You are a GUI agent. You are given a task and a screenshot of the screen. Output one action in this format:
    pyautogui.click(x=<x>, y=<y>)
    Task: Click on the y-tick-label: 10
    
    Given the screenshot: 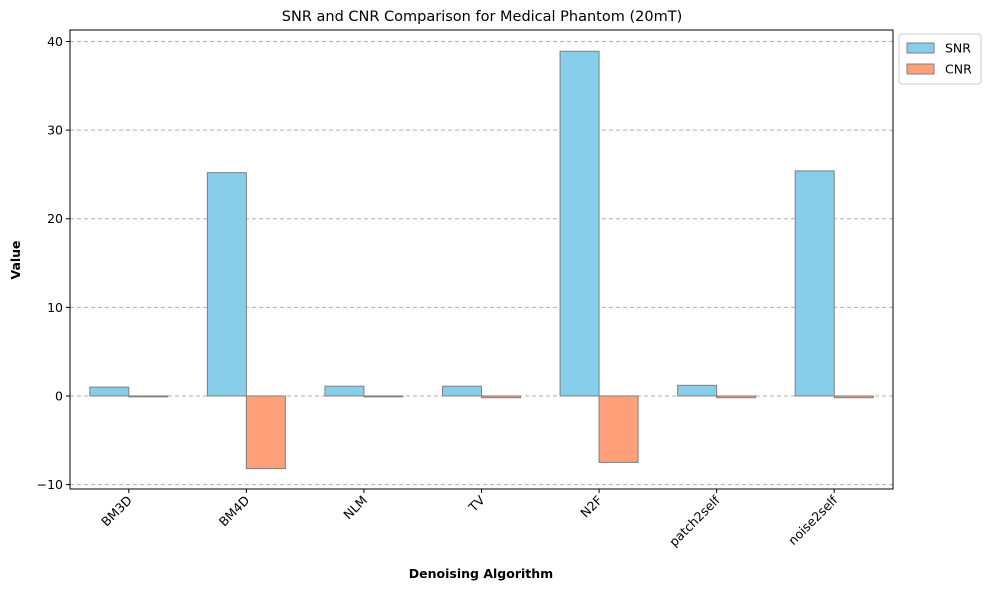 What is the action you would take?
    pyautogui.click(x=55, y=307)
    